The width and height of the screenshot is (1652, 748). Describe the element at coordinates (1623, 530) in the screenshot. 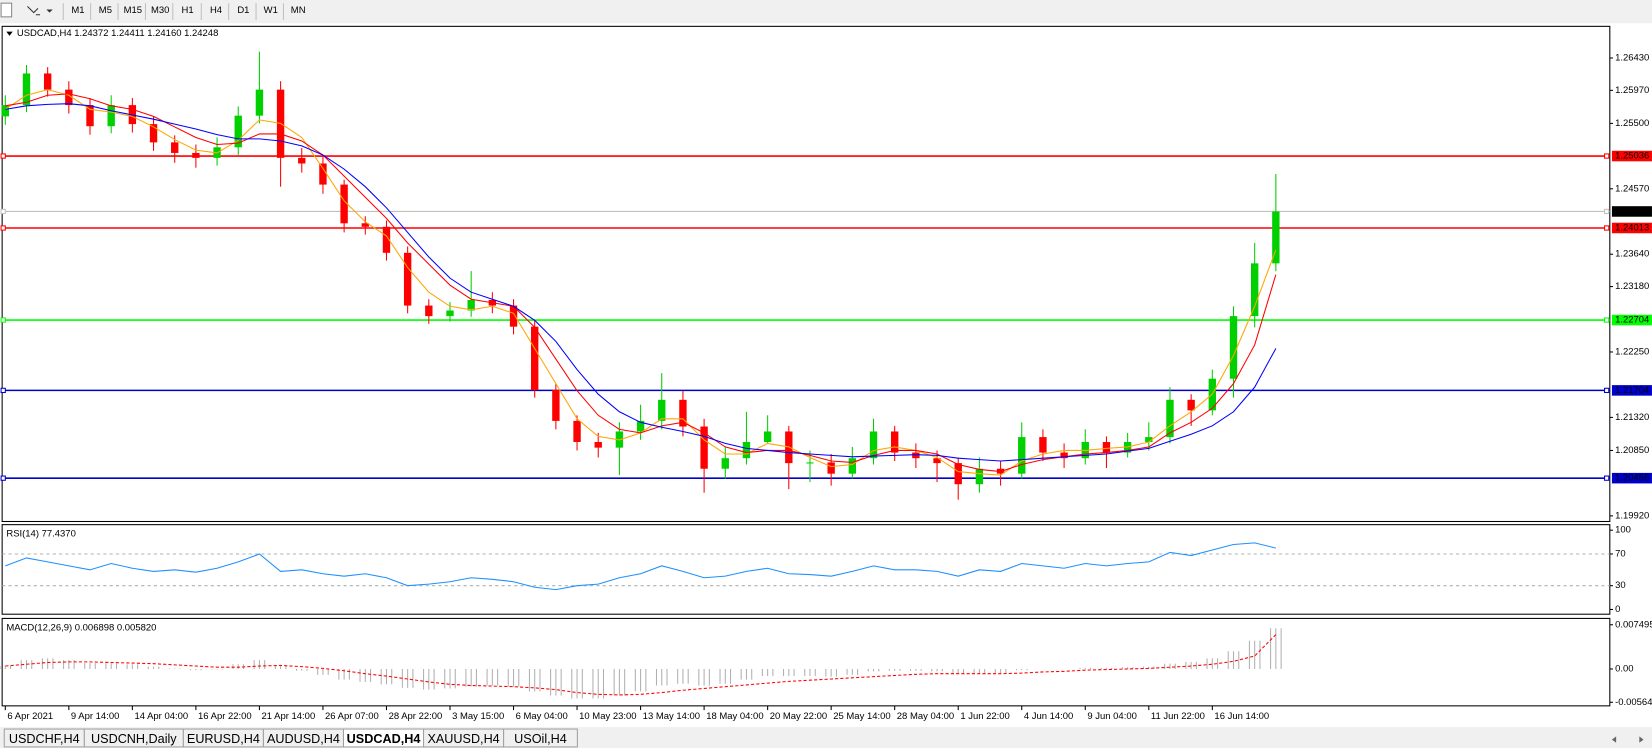

I see `y-tick-label: 100` at that location.